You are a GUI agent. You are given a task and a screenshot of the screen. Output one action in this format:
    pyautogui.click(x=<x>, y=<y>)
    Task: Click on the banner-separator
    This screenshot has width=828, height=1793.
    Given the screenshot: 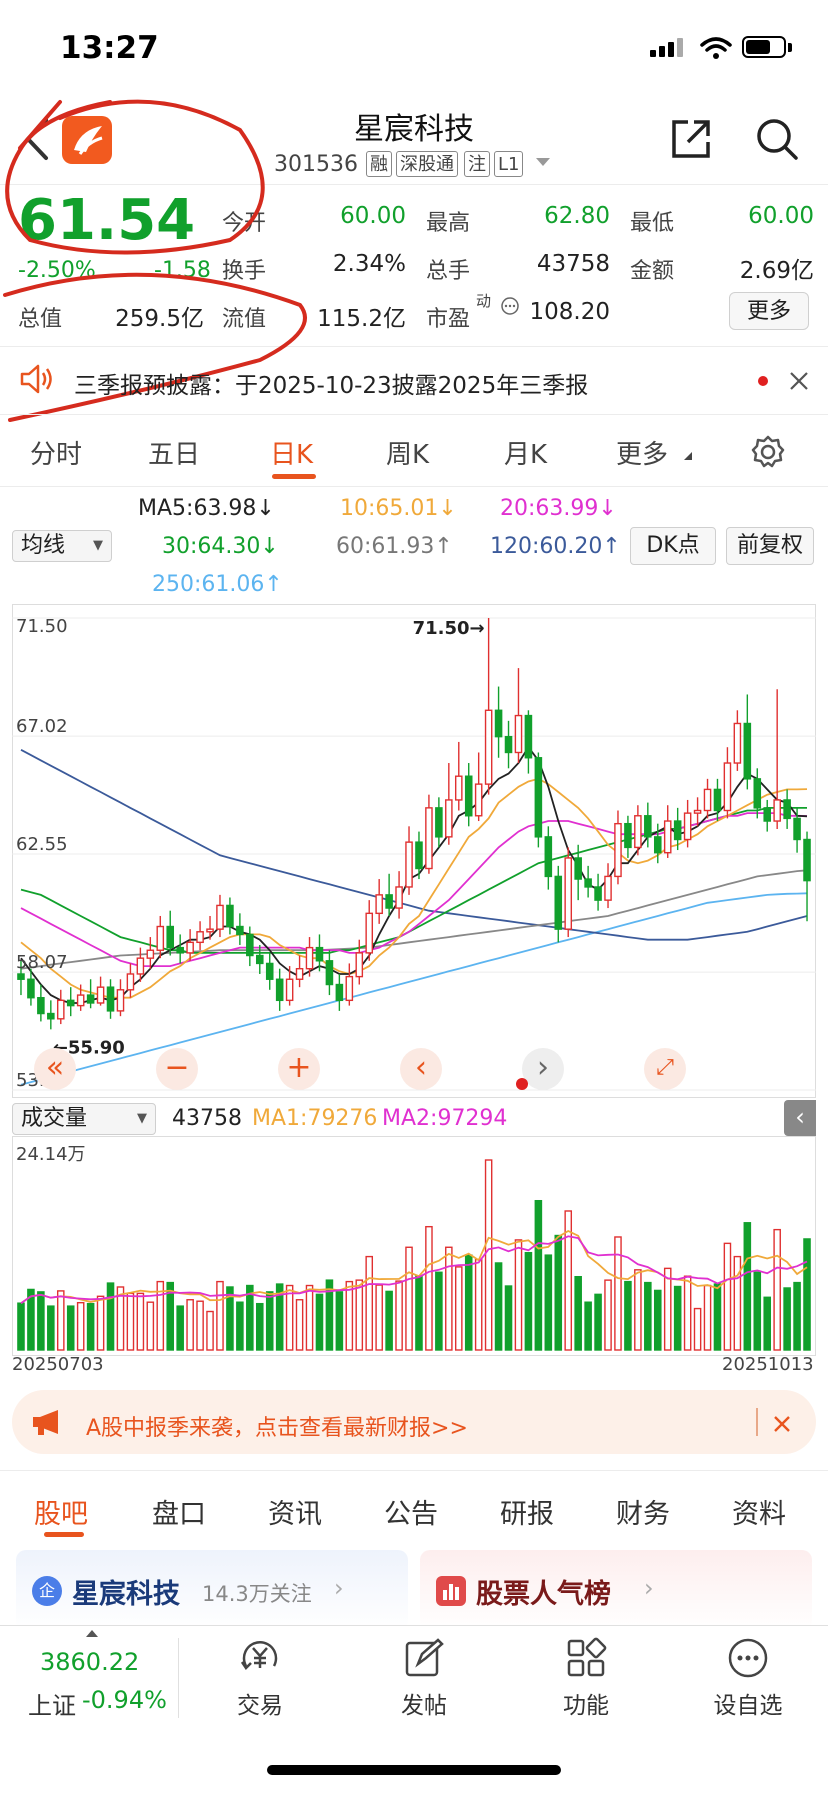 What is the action you would take?
    pyautogui.click(x=757, y=1422)
    